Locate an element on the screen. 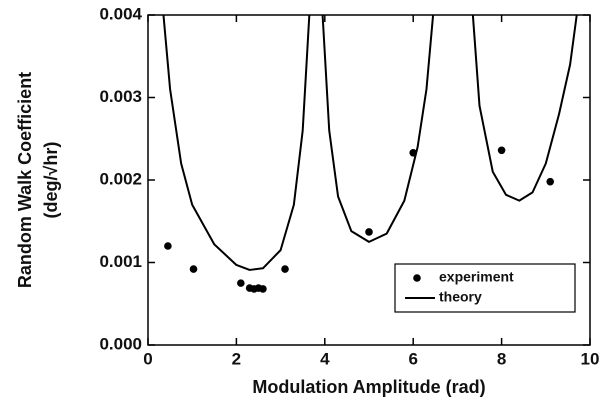  y-tick-label: 0.002 is located at coordinates (120, 178).